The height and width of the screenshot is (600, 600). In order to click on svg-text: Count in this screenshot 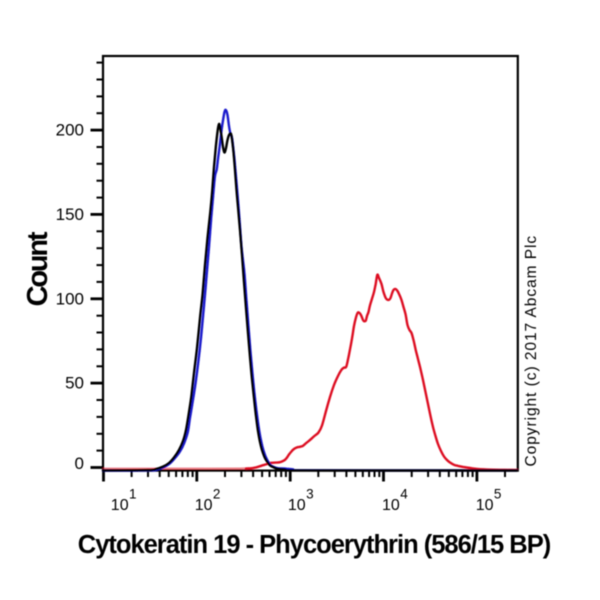, I will do `click(38, 268)`.